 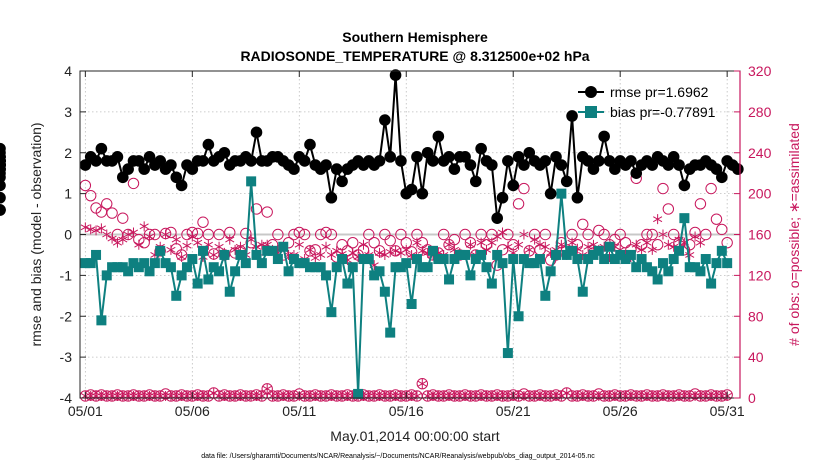 What do you see at coordinates (36, 234) in the screenshot?
I see `y-axis-label: rmse and bias (model - observation)` at bounding box center [36, 234].